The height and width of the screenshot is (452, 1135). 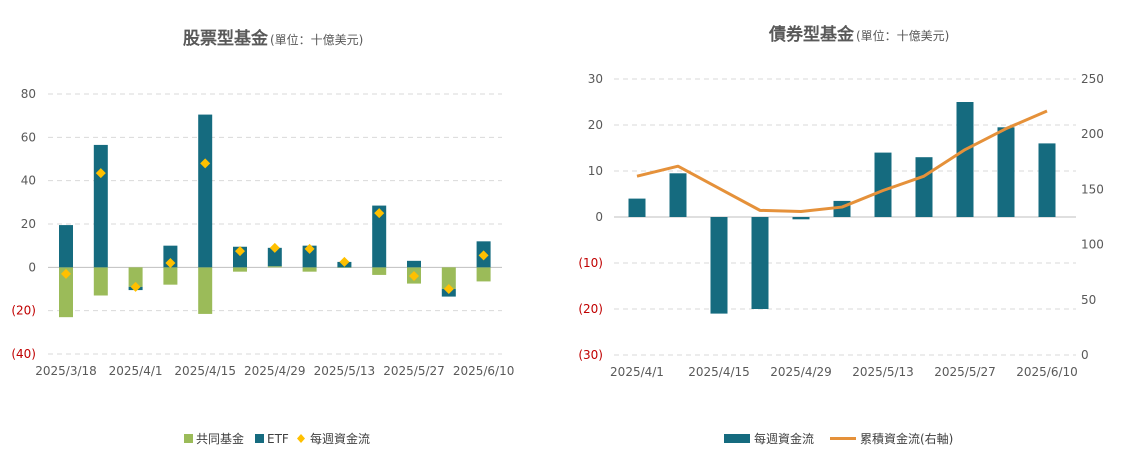 I want to click on equity-legend: 共同基金 ETF 每週資金流, so click(x=277, y=438).